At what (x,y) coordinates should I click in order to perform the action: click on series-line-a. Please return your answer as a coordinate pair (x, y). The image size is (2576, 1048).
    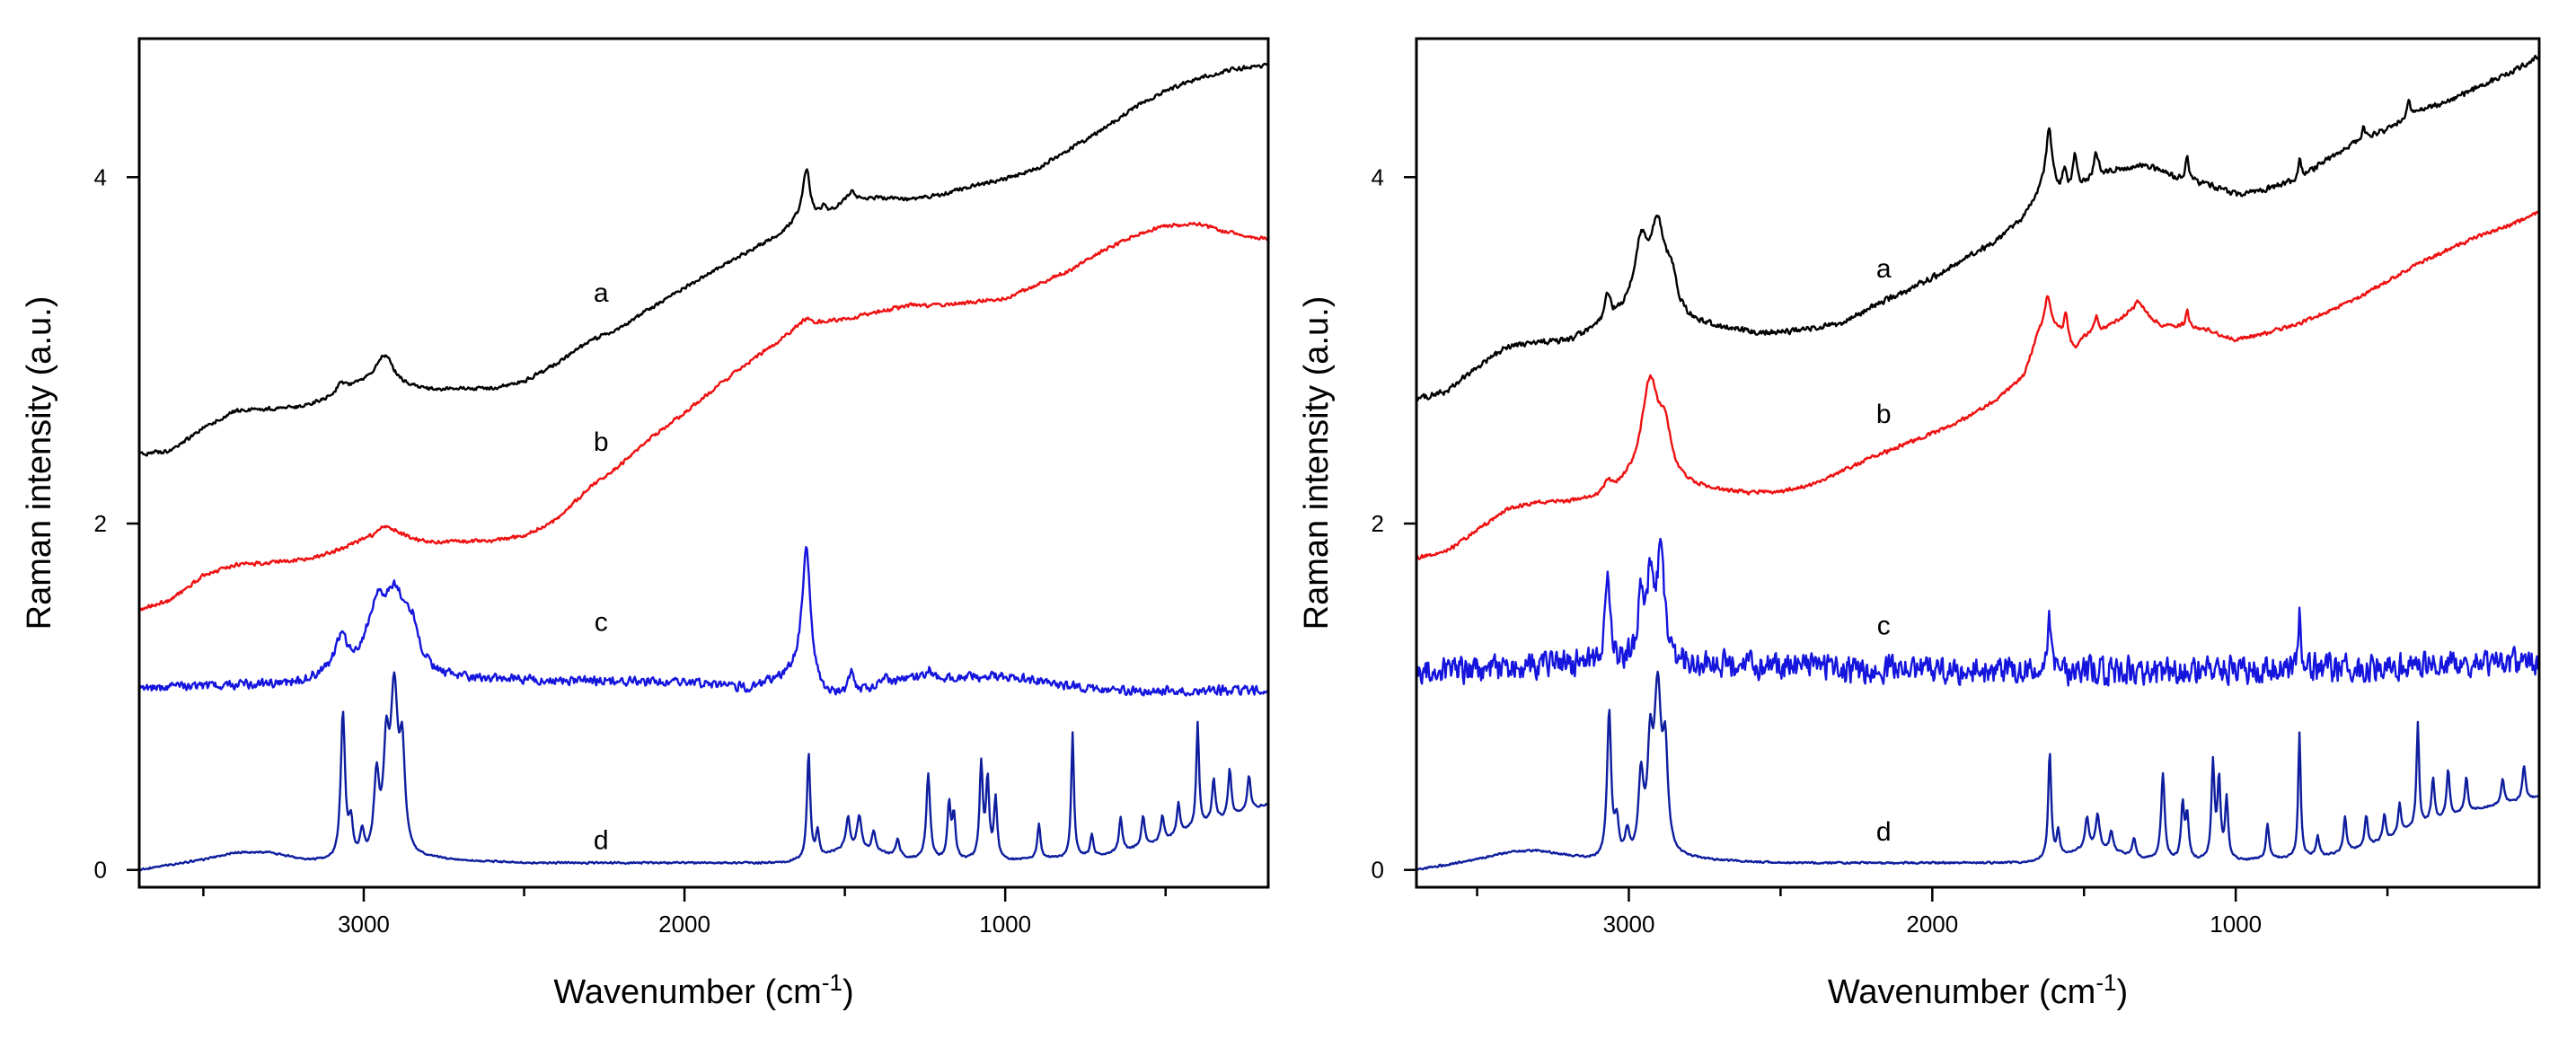
    Looking at the image, I should click on (1977, 228).